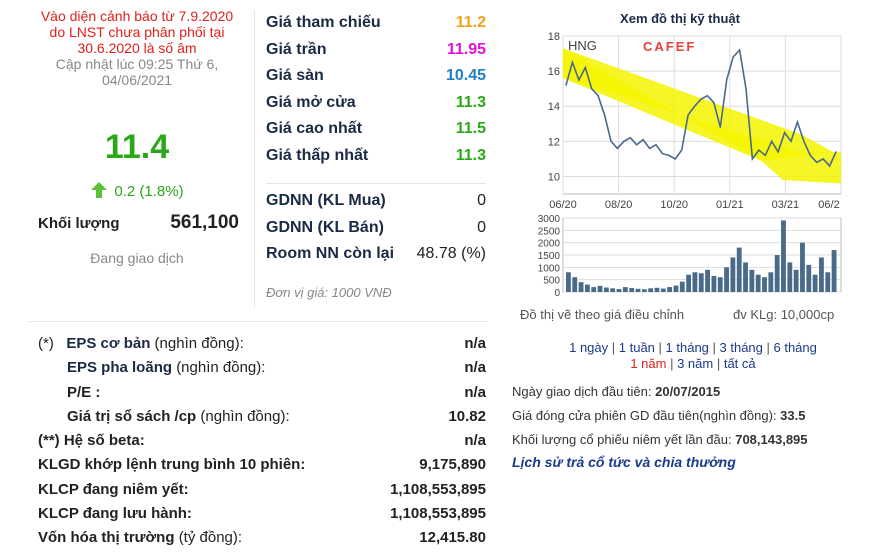 The height and width of the screenshot is (557, 877). What do you see at coordinates (376, 232) in the screenshot?
I see `foreign-row: GDNN (KL Bán) 0` at bounding box center [376, 232].